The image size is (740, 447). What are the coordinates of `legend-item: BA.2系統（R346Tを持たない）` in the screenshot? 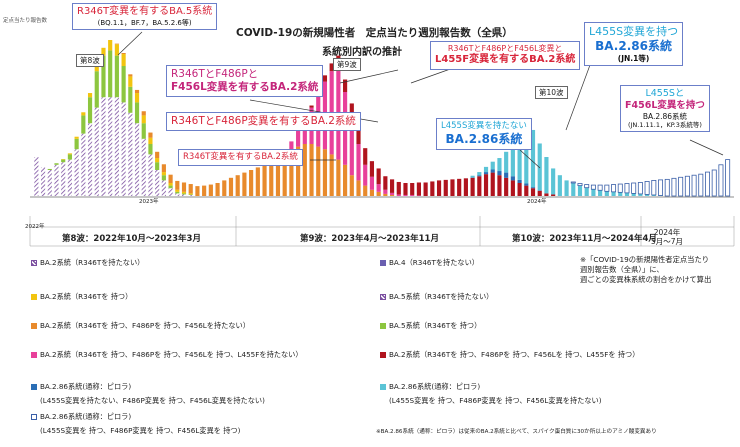 It's located at (87, 263).